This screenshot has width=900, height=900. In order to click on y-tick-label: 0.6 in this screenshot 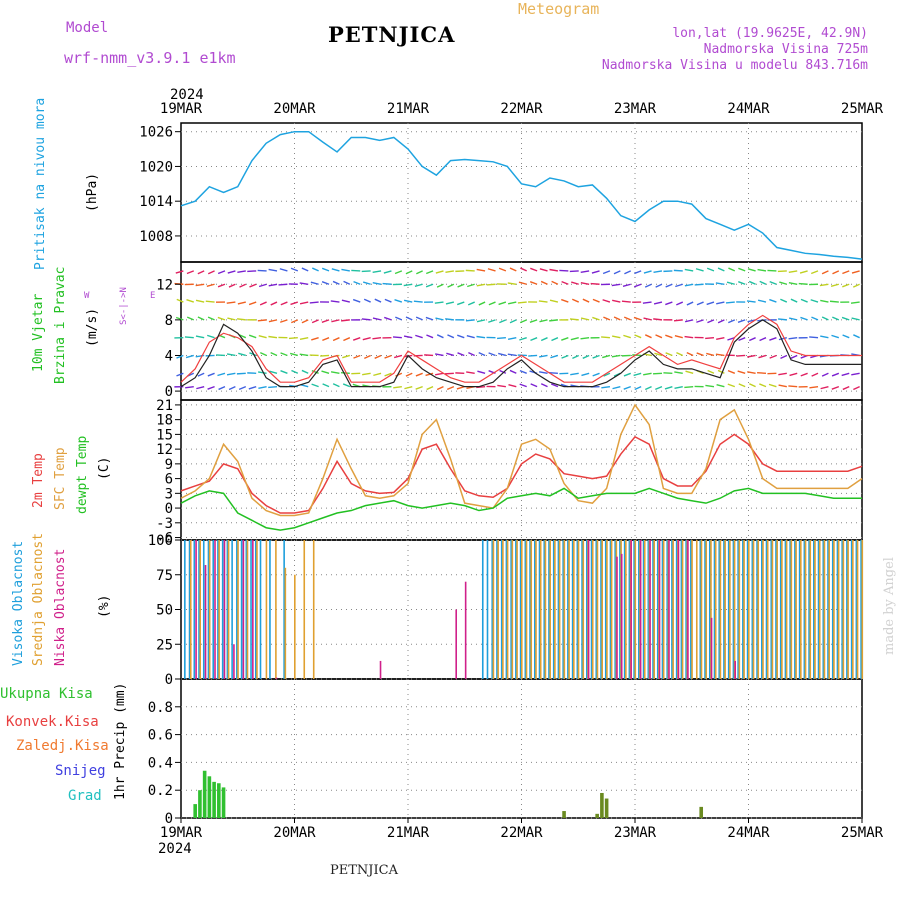, I will do `click(160, 736)`.